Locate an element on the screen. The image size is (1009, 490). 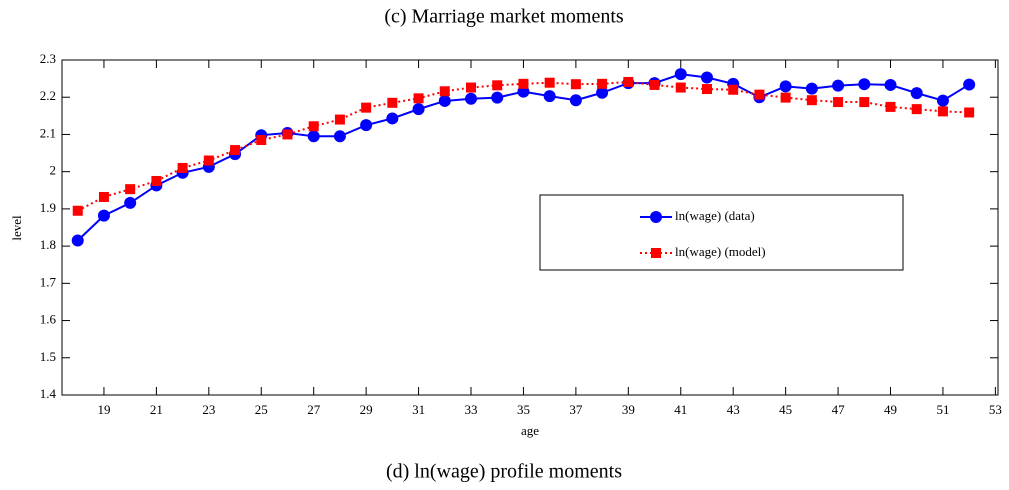
y-tick-label: 2.1 is located at coordinates (48, 132).